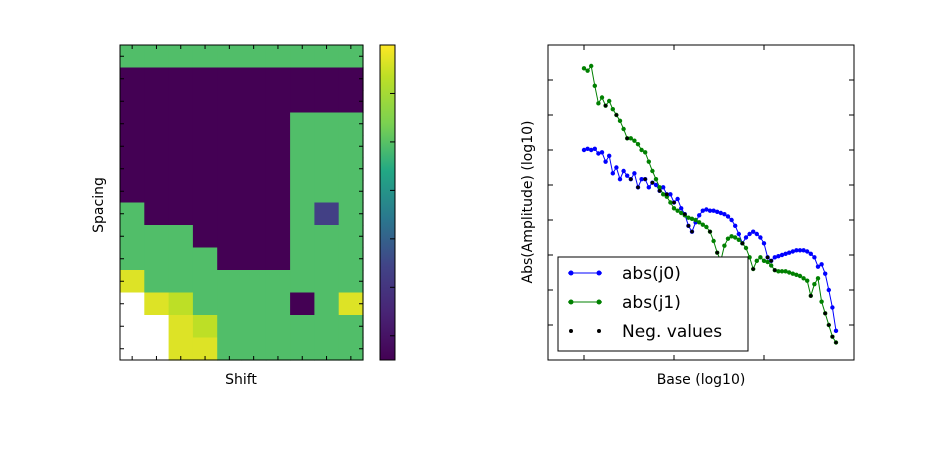  What do you see at coordinates (387, 202) in the screenshot?
I see `colorbar-gradient` at bounding box center [387, 202].